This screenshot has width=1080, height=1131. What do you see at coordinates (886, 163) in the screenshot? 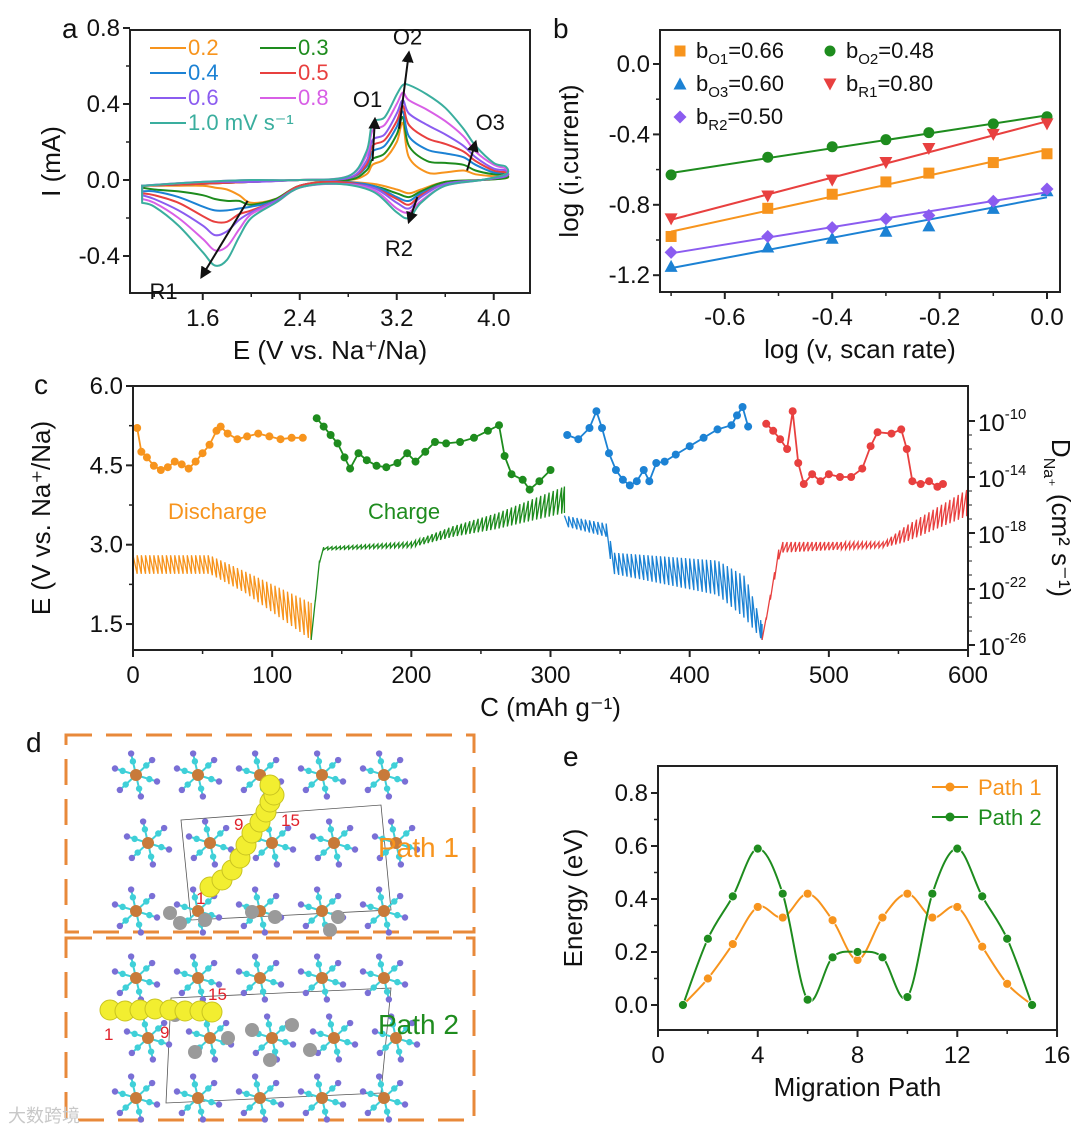
I see `data-point-R1` at bounding box center [886, 163].